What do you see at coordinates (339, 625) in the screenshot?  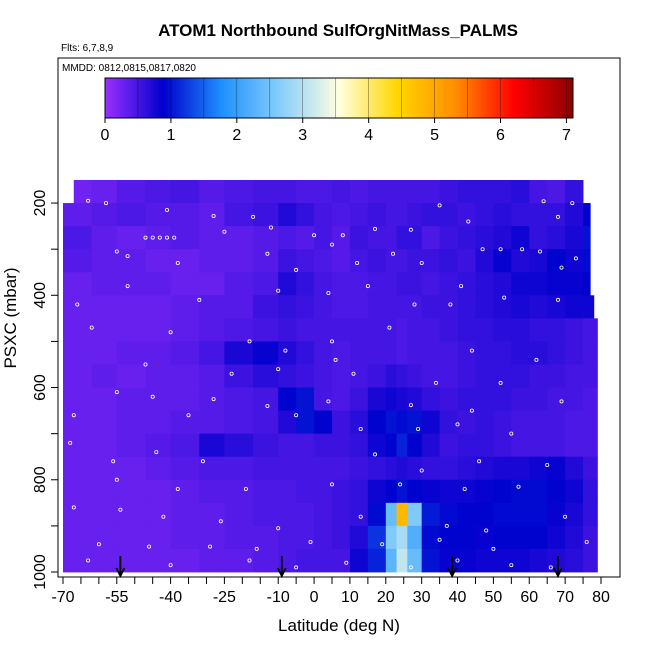 I see `x-axis-label: Latitude (deg N)` at bounding box center [339, 625].